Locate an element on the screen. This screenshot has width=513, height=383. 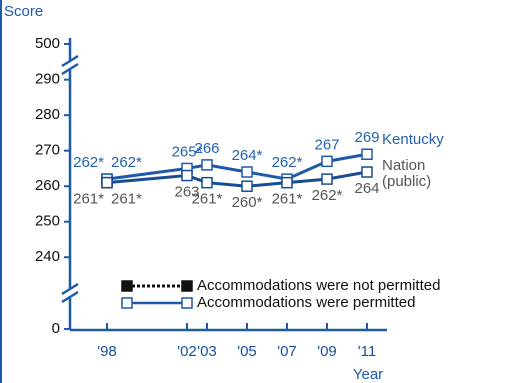
x-axis-label: Year is located at coordinates (368, 374).